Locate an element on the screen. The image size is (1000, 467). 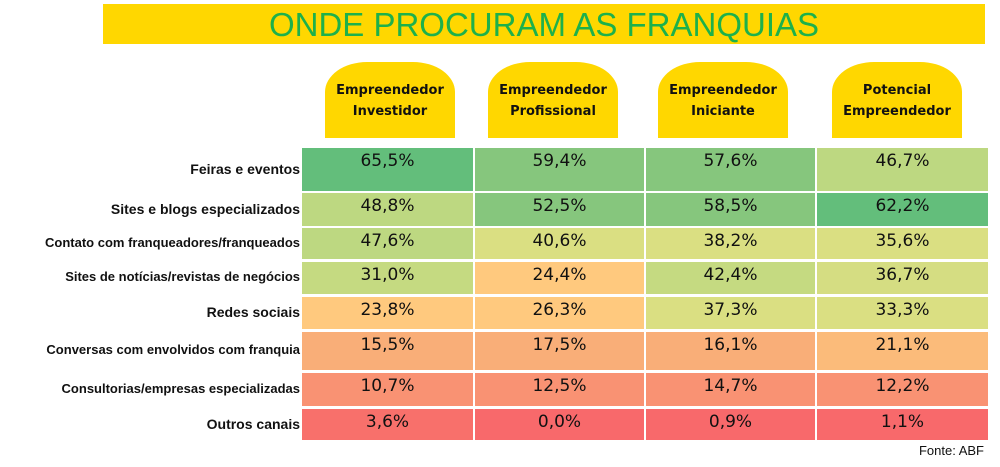
heatmap-cell: 3,6% is located at coordinates (387, 424).